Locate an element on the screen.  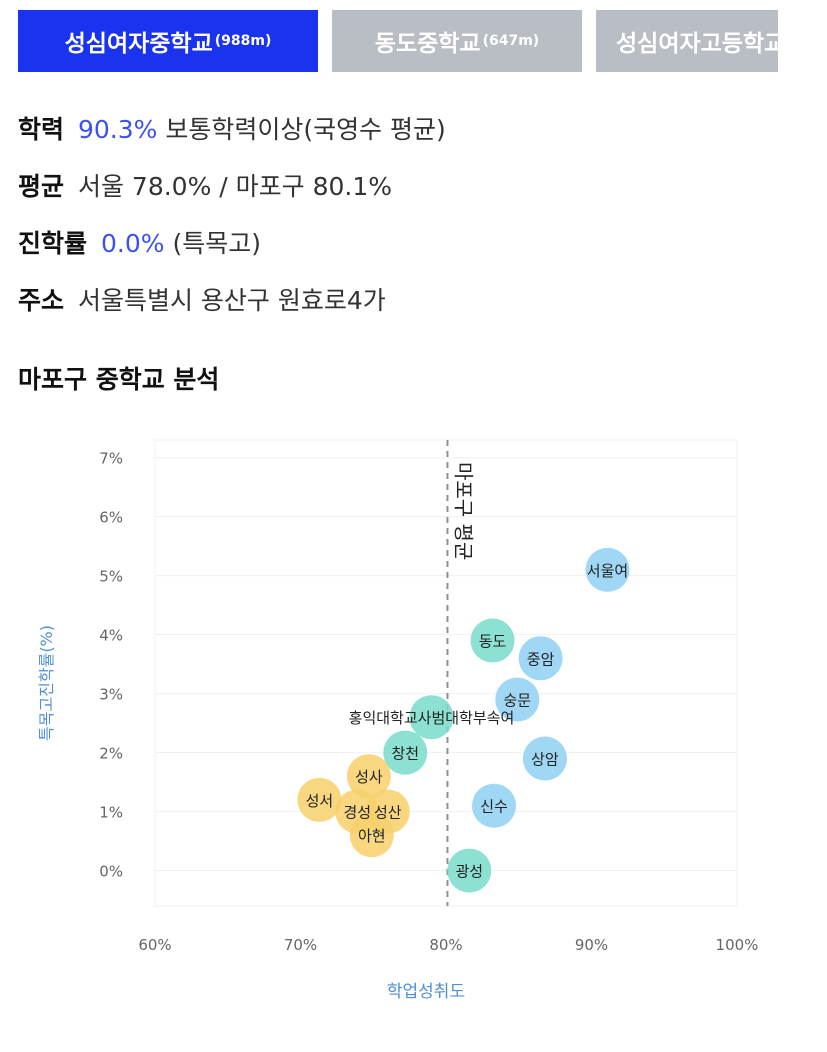
data-point-label: 경성 is located at coordinates (357, 813).